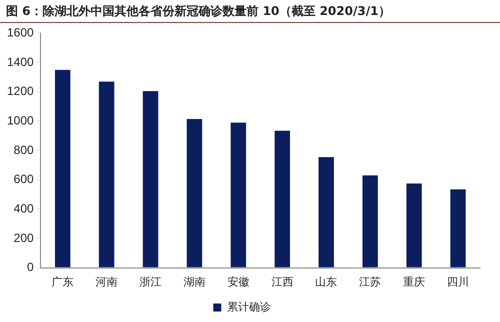  I want to click on x-tick-label: 重庆, so click(414, 281).